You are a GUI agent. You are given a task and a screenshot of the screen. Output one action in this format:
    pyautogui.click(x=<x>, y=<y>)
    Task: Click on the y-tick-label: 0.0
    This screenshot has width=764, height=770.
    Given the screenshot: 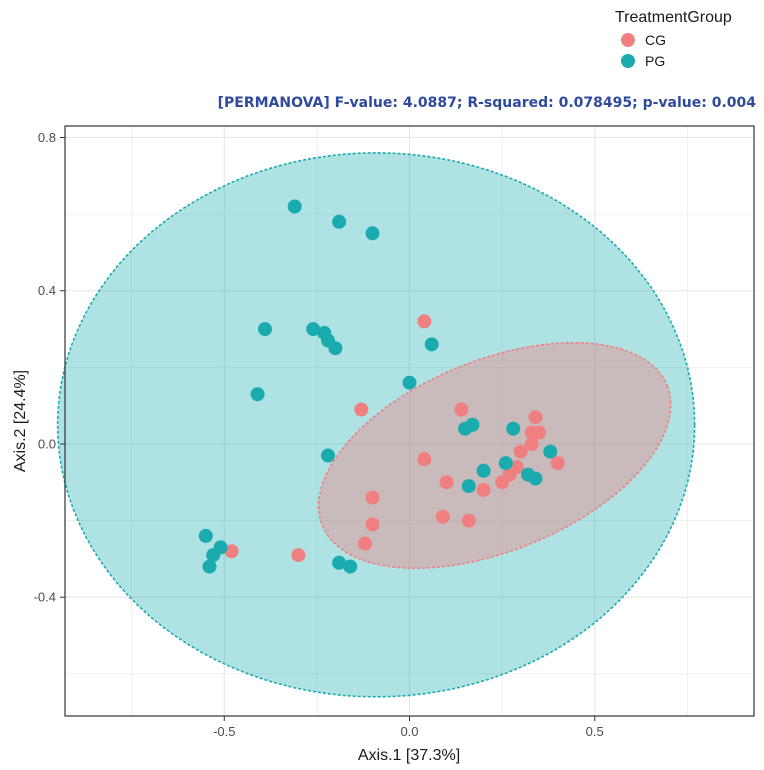 What is the action you would take?
    pyautogui.click(x=47, y=443)
    